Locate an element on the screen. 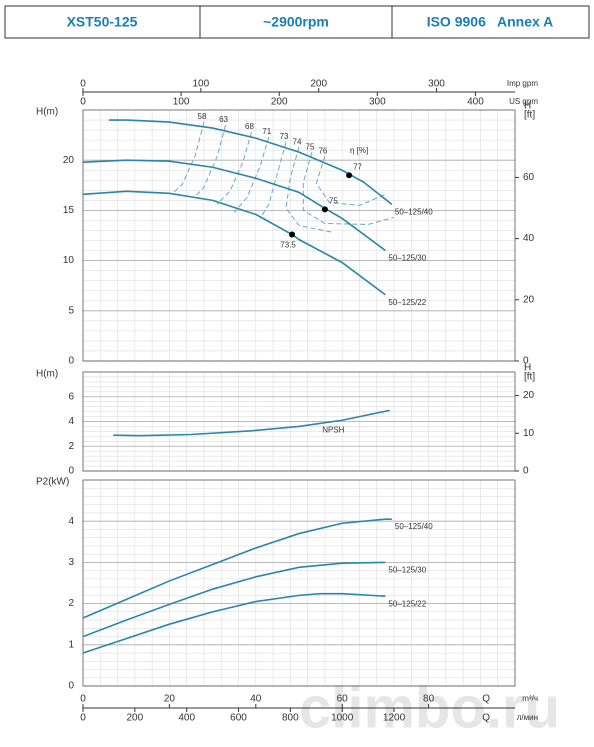 The height and width of the screenshot is (747, 594). panel-frame is located at coordinates (299, 421).